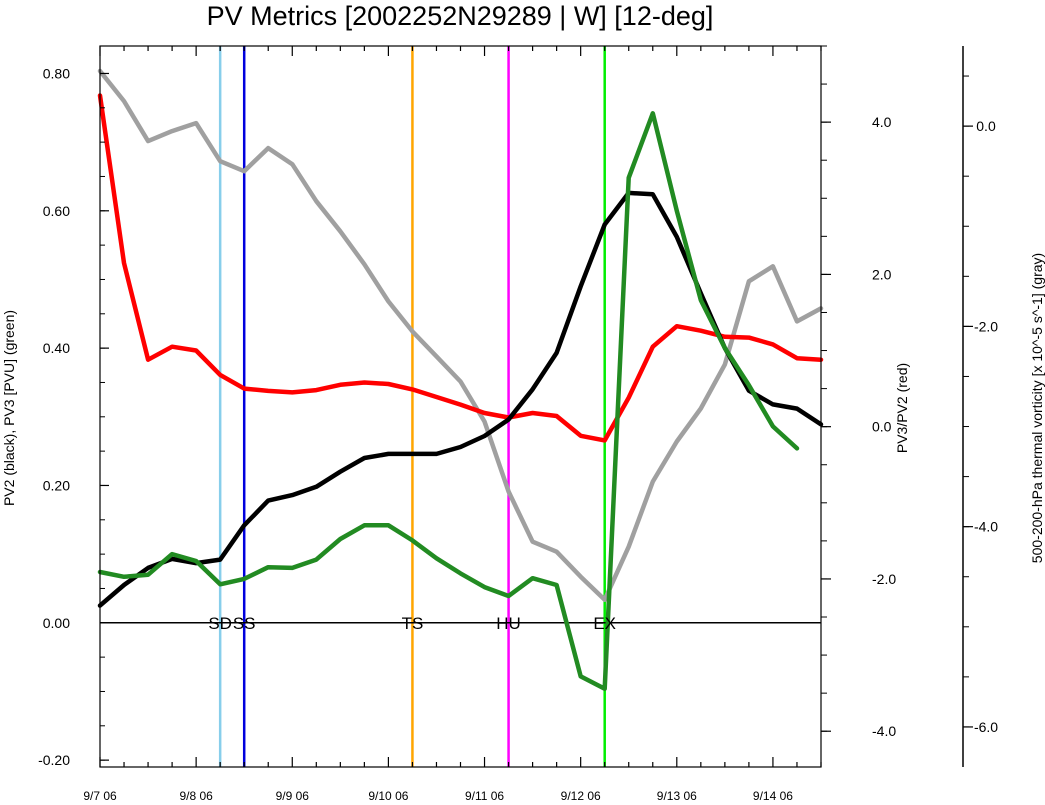  I want to click on stage-label-ts: TS, so click(413, 623).